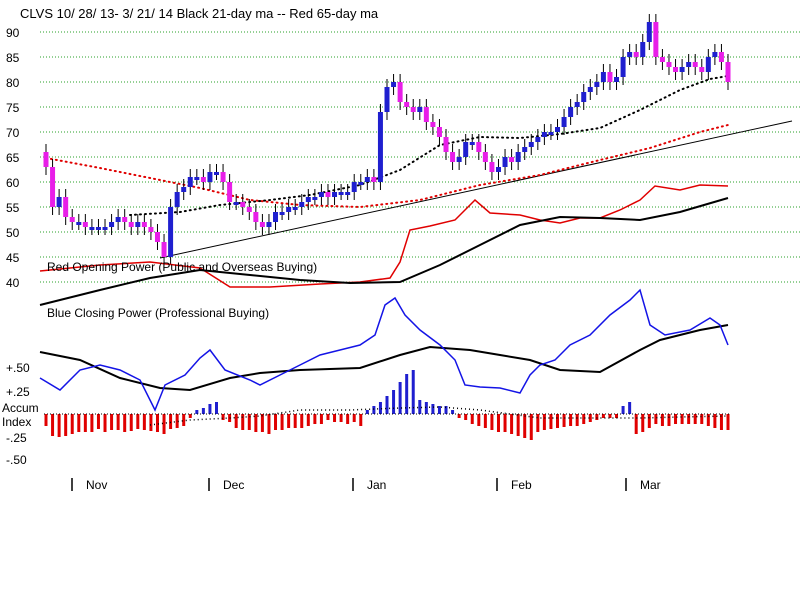 This screenshot has width=800, height=600. Describe the element at coordinates (366, 485) in the screenshot. I see `month-axis: Nov Dec Jan Feb Mar` at that location.